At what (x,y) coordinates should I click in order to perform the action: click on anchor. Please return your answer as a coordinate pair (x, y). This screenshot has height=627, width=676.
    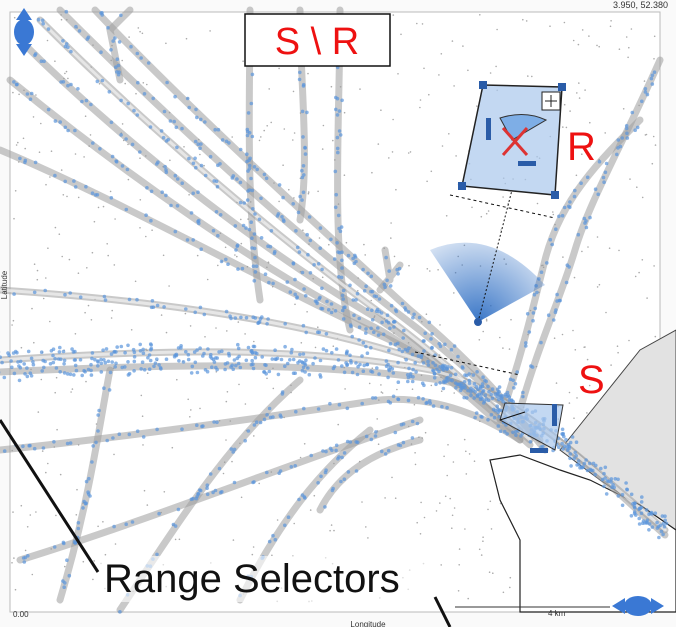
    Looking at the image, I should click on (478, 322).